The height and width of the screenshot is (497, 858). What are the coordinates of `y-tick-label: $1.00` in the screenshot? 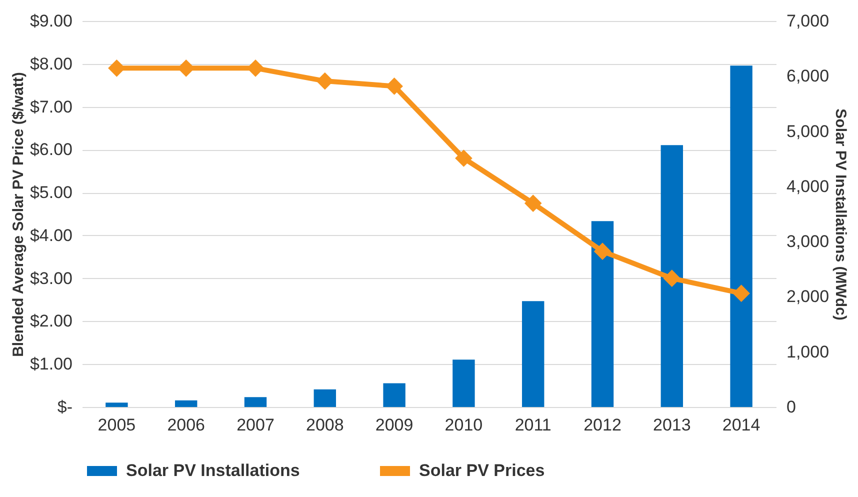 It's located at (51, 364).